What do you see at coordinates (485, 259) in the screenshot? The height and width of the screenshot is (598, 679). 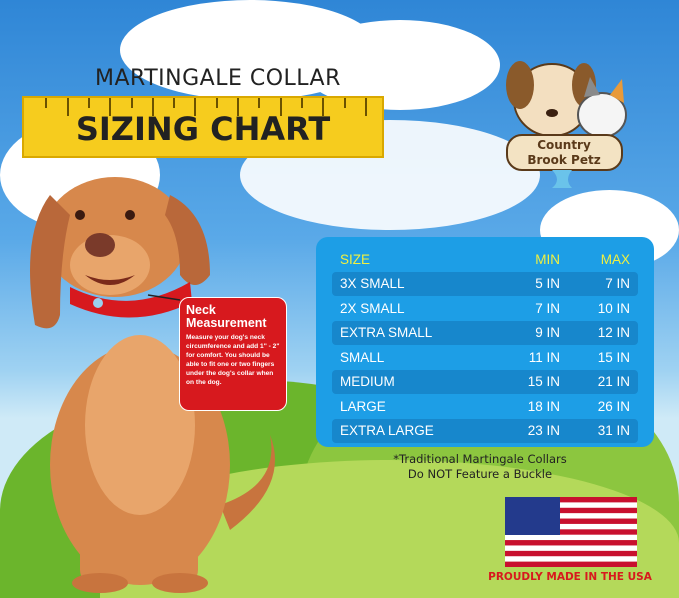 I see `table-header: SIZE MIN MAX` at bounding box center [485, 259].